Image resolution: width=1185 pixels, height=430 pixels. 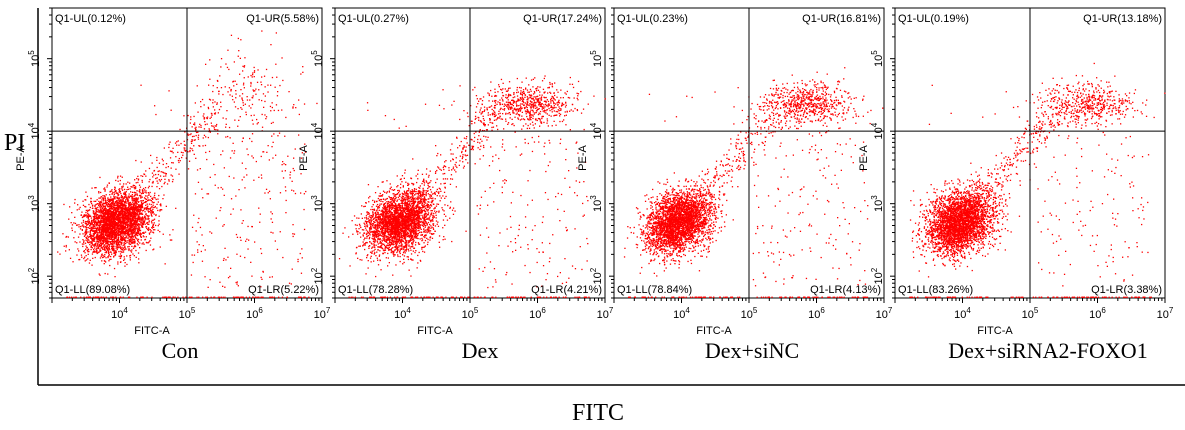 What do you see at coordinates (34, 58) in the screenshot?
I see `y-tick-label: 10⁵` at bounding box center [34, 58].